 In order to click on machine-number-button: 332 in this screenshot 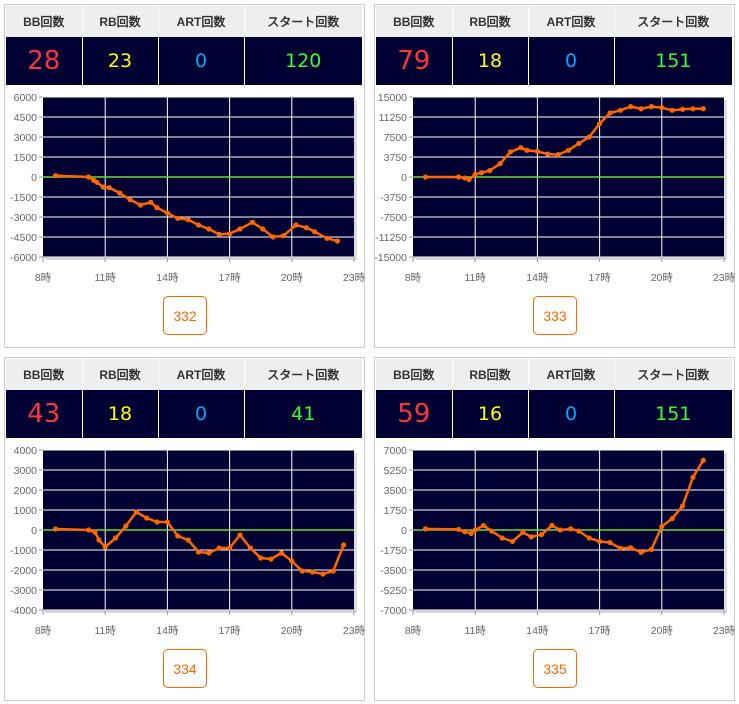, I will do `click(185, 315)`.